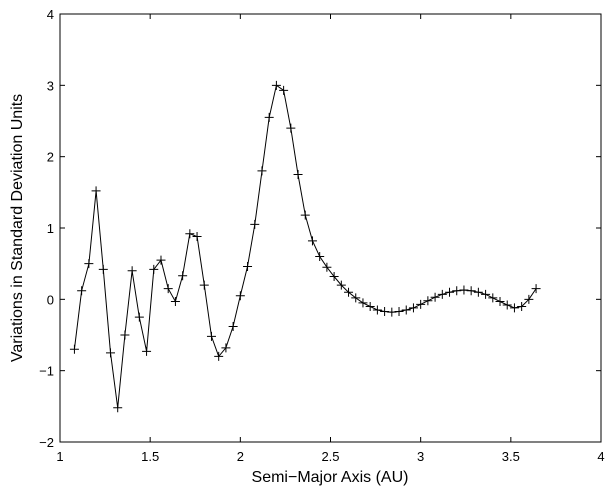 Image resolution: width=605 pixels, height=489 pixels. I want to click on y-tick-label: 3, so click(50, 85).